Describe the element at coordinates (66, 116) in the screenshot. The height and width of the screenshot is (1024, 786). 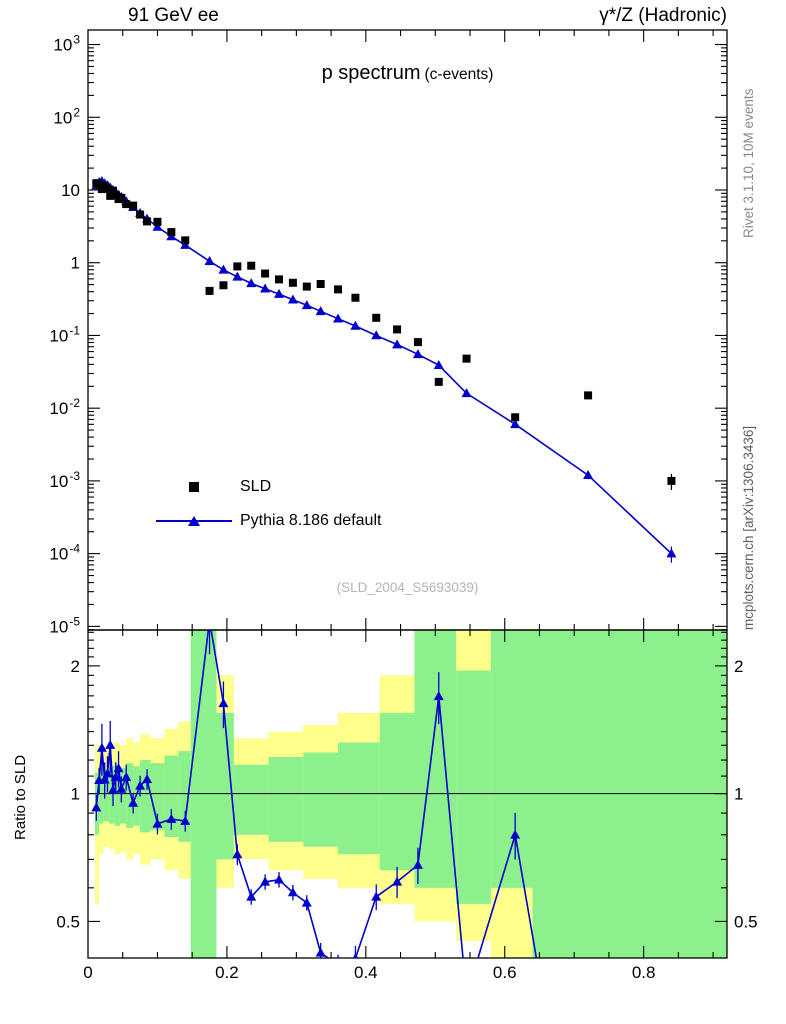
I see `svg-text: 10²` at that location.